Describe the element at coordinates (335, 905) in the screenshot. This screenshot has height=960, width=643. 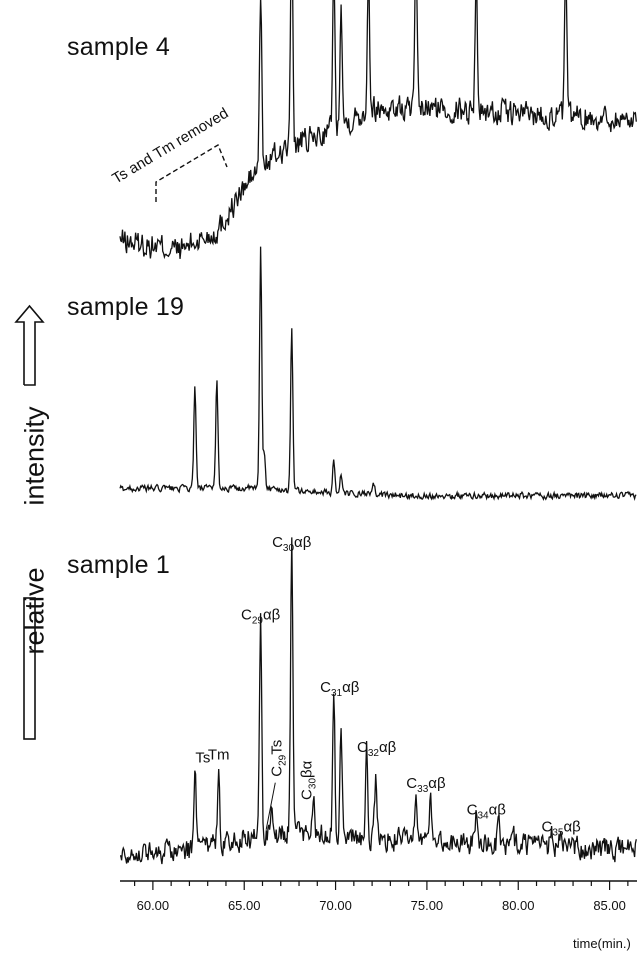
I see `x-tick-label: 70.00` at that location.